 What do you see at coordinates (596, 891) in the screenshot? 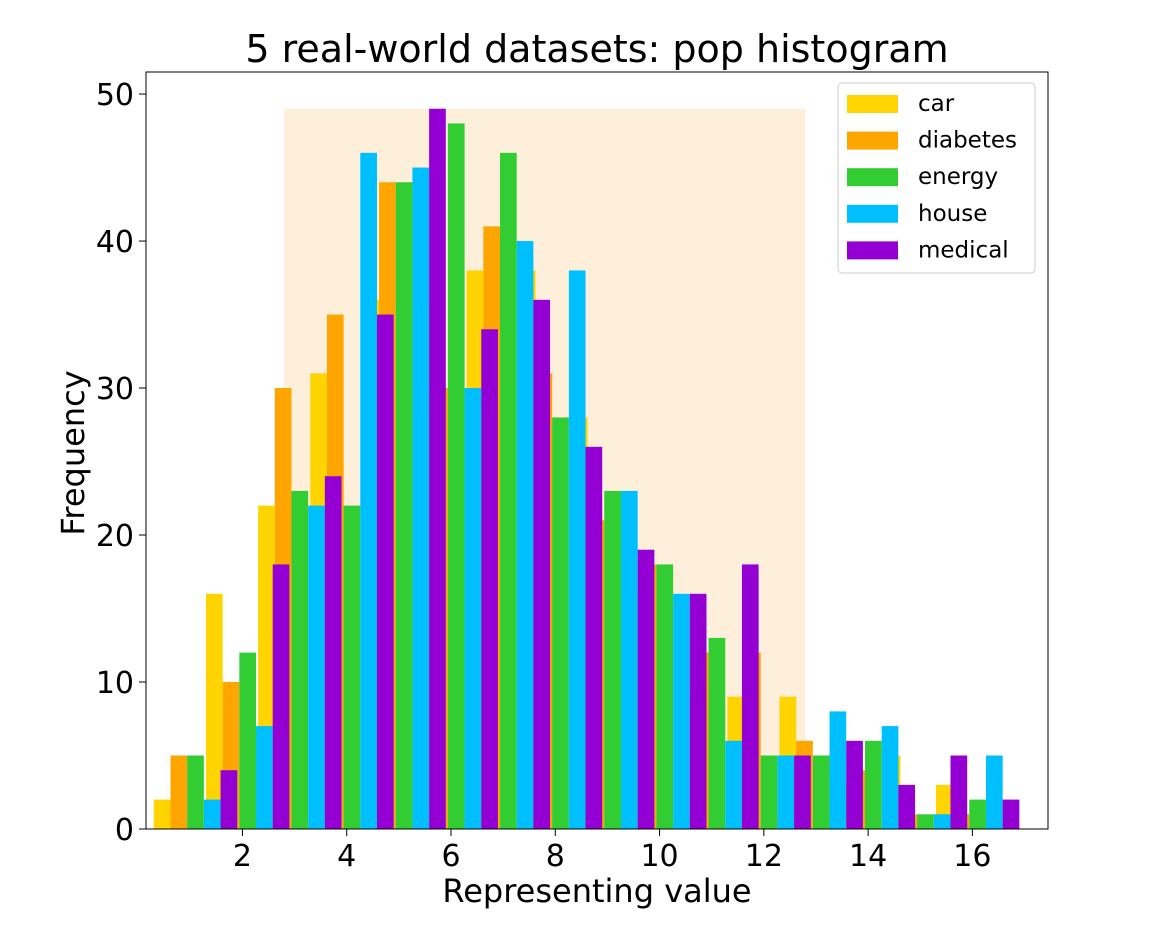
I see `x-axis-label: Representing value` at bounding box center [596, 891].